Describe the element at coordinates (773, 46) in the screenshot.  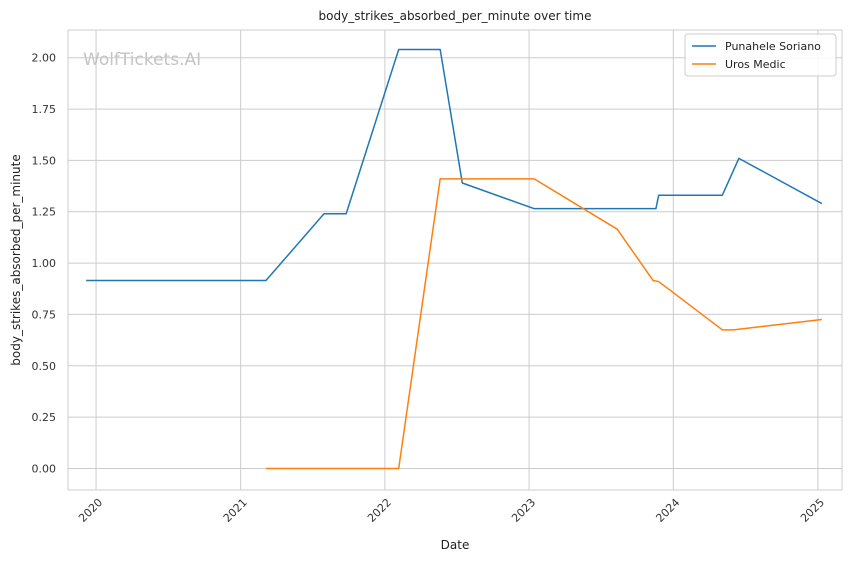
I see `legend-label-punahele-soriano: Punahele Soriano` at that location.